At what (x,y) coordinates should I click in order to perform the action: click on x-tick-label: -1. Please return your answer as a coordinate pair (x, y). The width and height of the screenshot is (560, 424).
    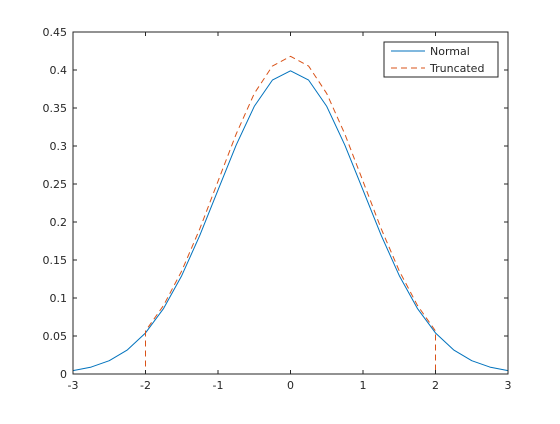
    Looking at the image, I should click on (218, 385).